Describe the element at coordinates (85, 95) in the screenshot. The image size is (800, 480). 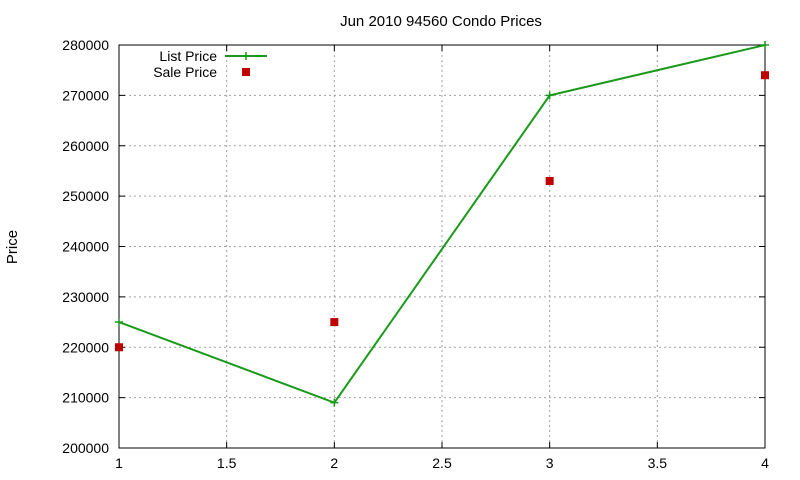
I see `y-tick-label: 270000` at that location.